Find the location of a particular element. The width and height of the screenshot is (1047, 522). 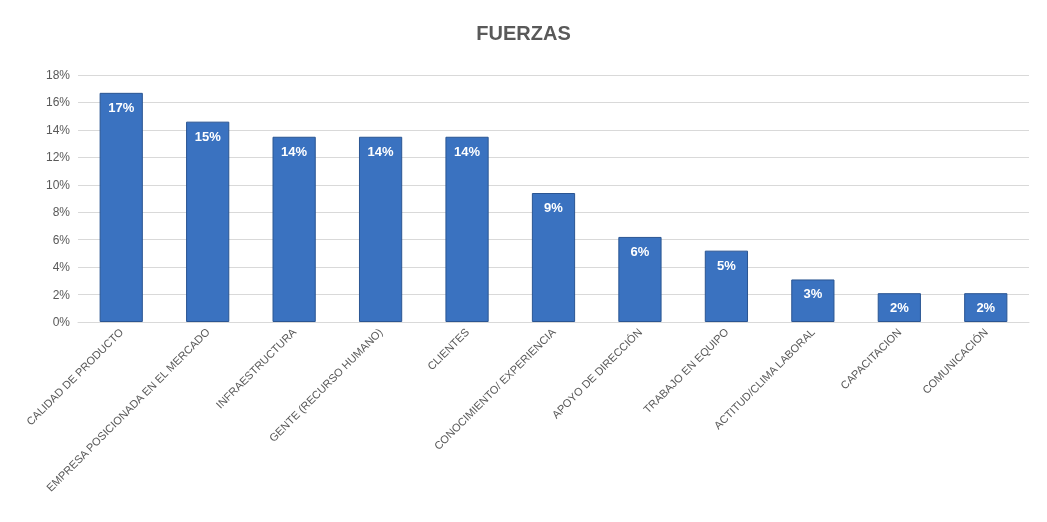

chart-title: FUERZAS is located at coordinates (523, 33).